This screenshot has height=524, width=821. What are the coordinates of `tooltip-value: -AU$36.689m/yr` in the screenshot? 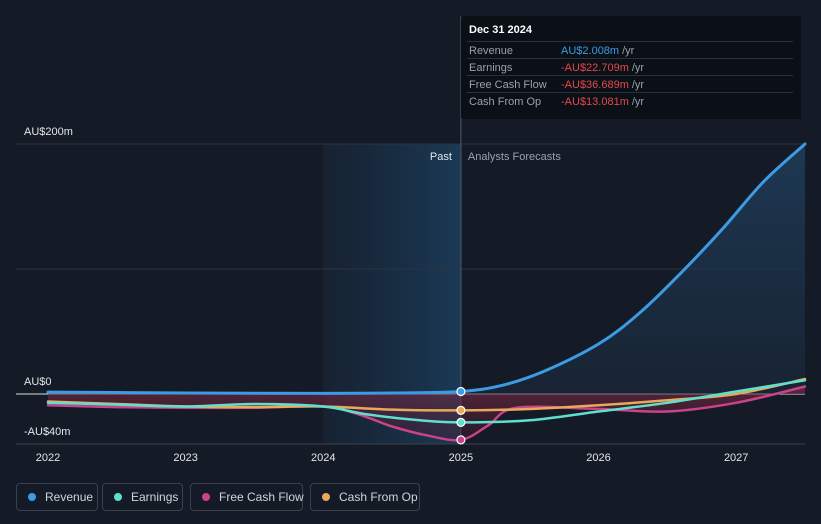 It's located at (602, 85).